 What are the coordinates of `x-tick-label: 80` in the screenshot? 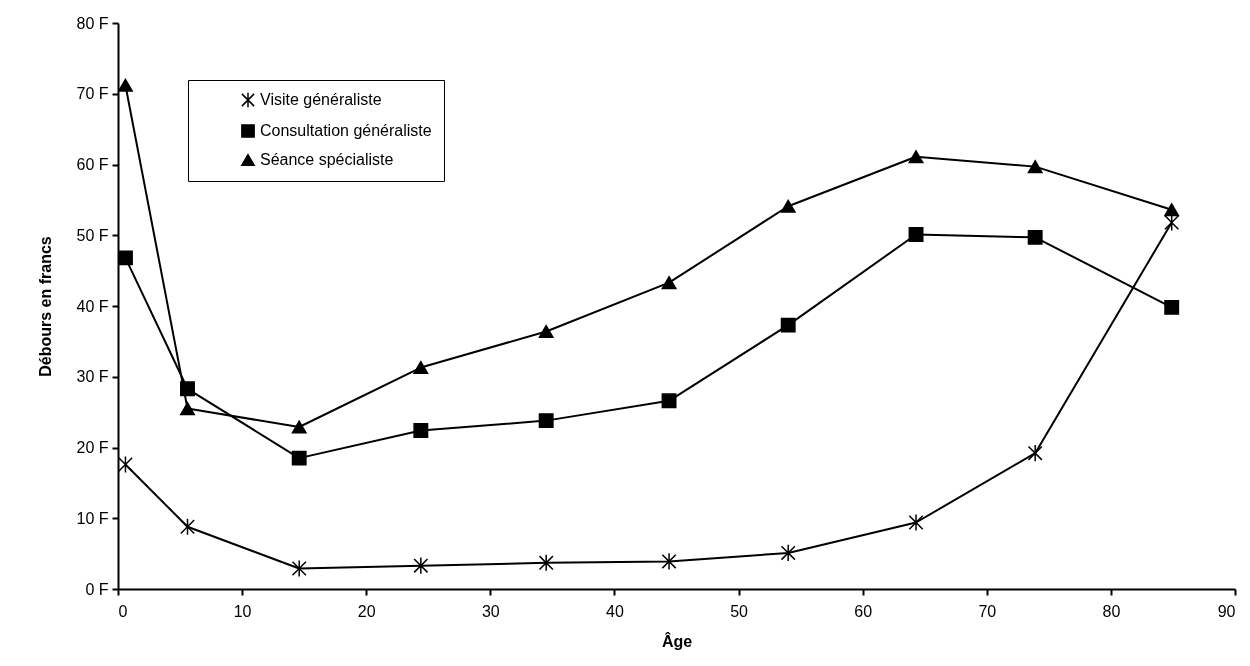 It's located at (1111, 611).